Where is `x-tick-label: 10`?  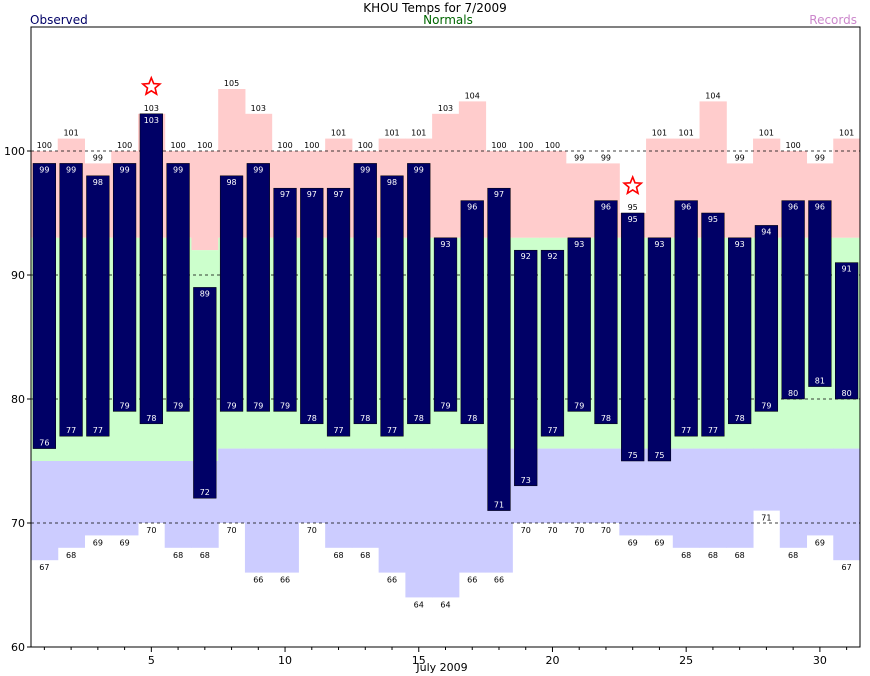
x-tick-label: 10 is located at coordinates (285, 660).